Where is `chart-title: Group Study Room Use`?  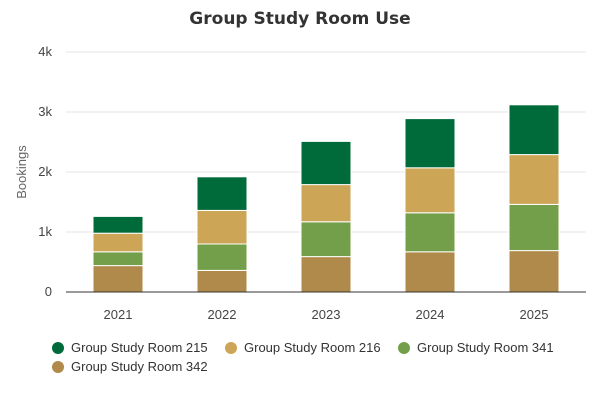 chart-title: Group Study Room Use is located at coordinates (299, 19).